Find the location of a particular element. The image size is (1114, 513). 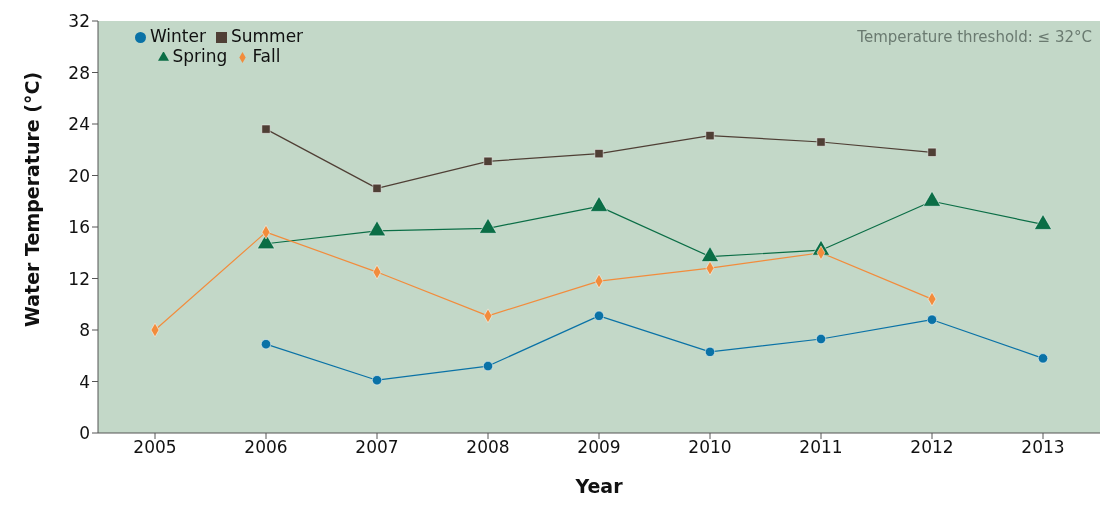

legend-label: Spring is located at coordinates (200, 56).